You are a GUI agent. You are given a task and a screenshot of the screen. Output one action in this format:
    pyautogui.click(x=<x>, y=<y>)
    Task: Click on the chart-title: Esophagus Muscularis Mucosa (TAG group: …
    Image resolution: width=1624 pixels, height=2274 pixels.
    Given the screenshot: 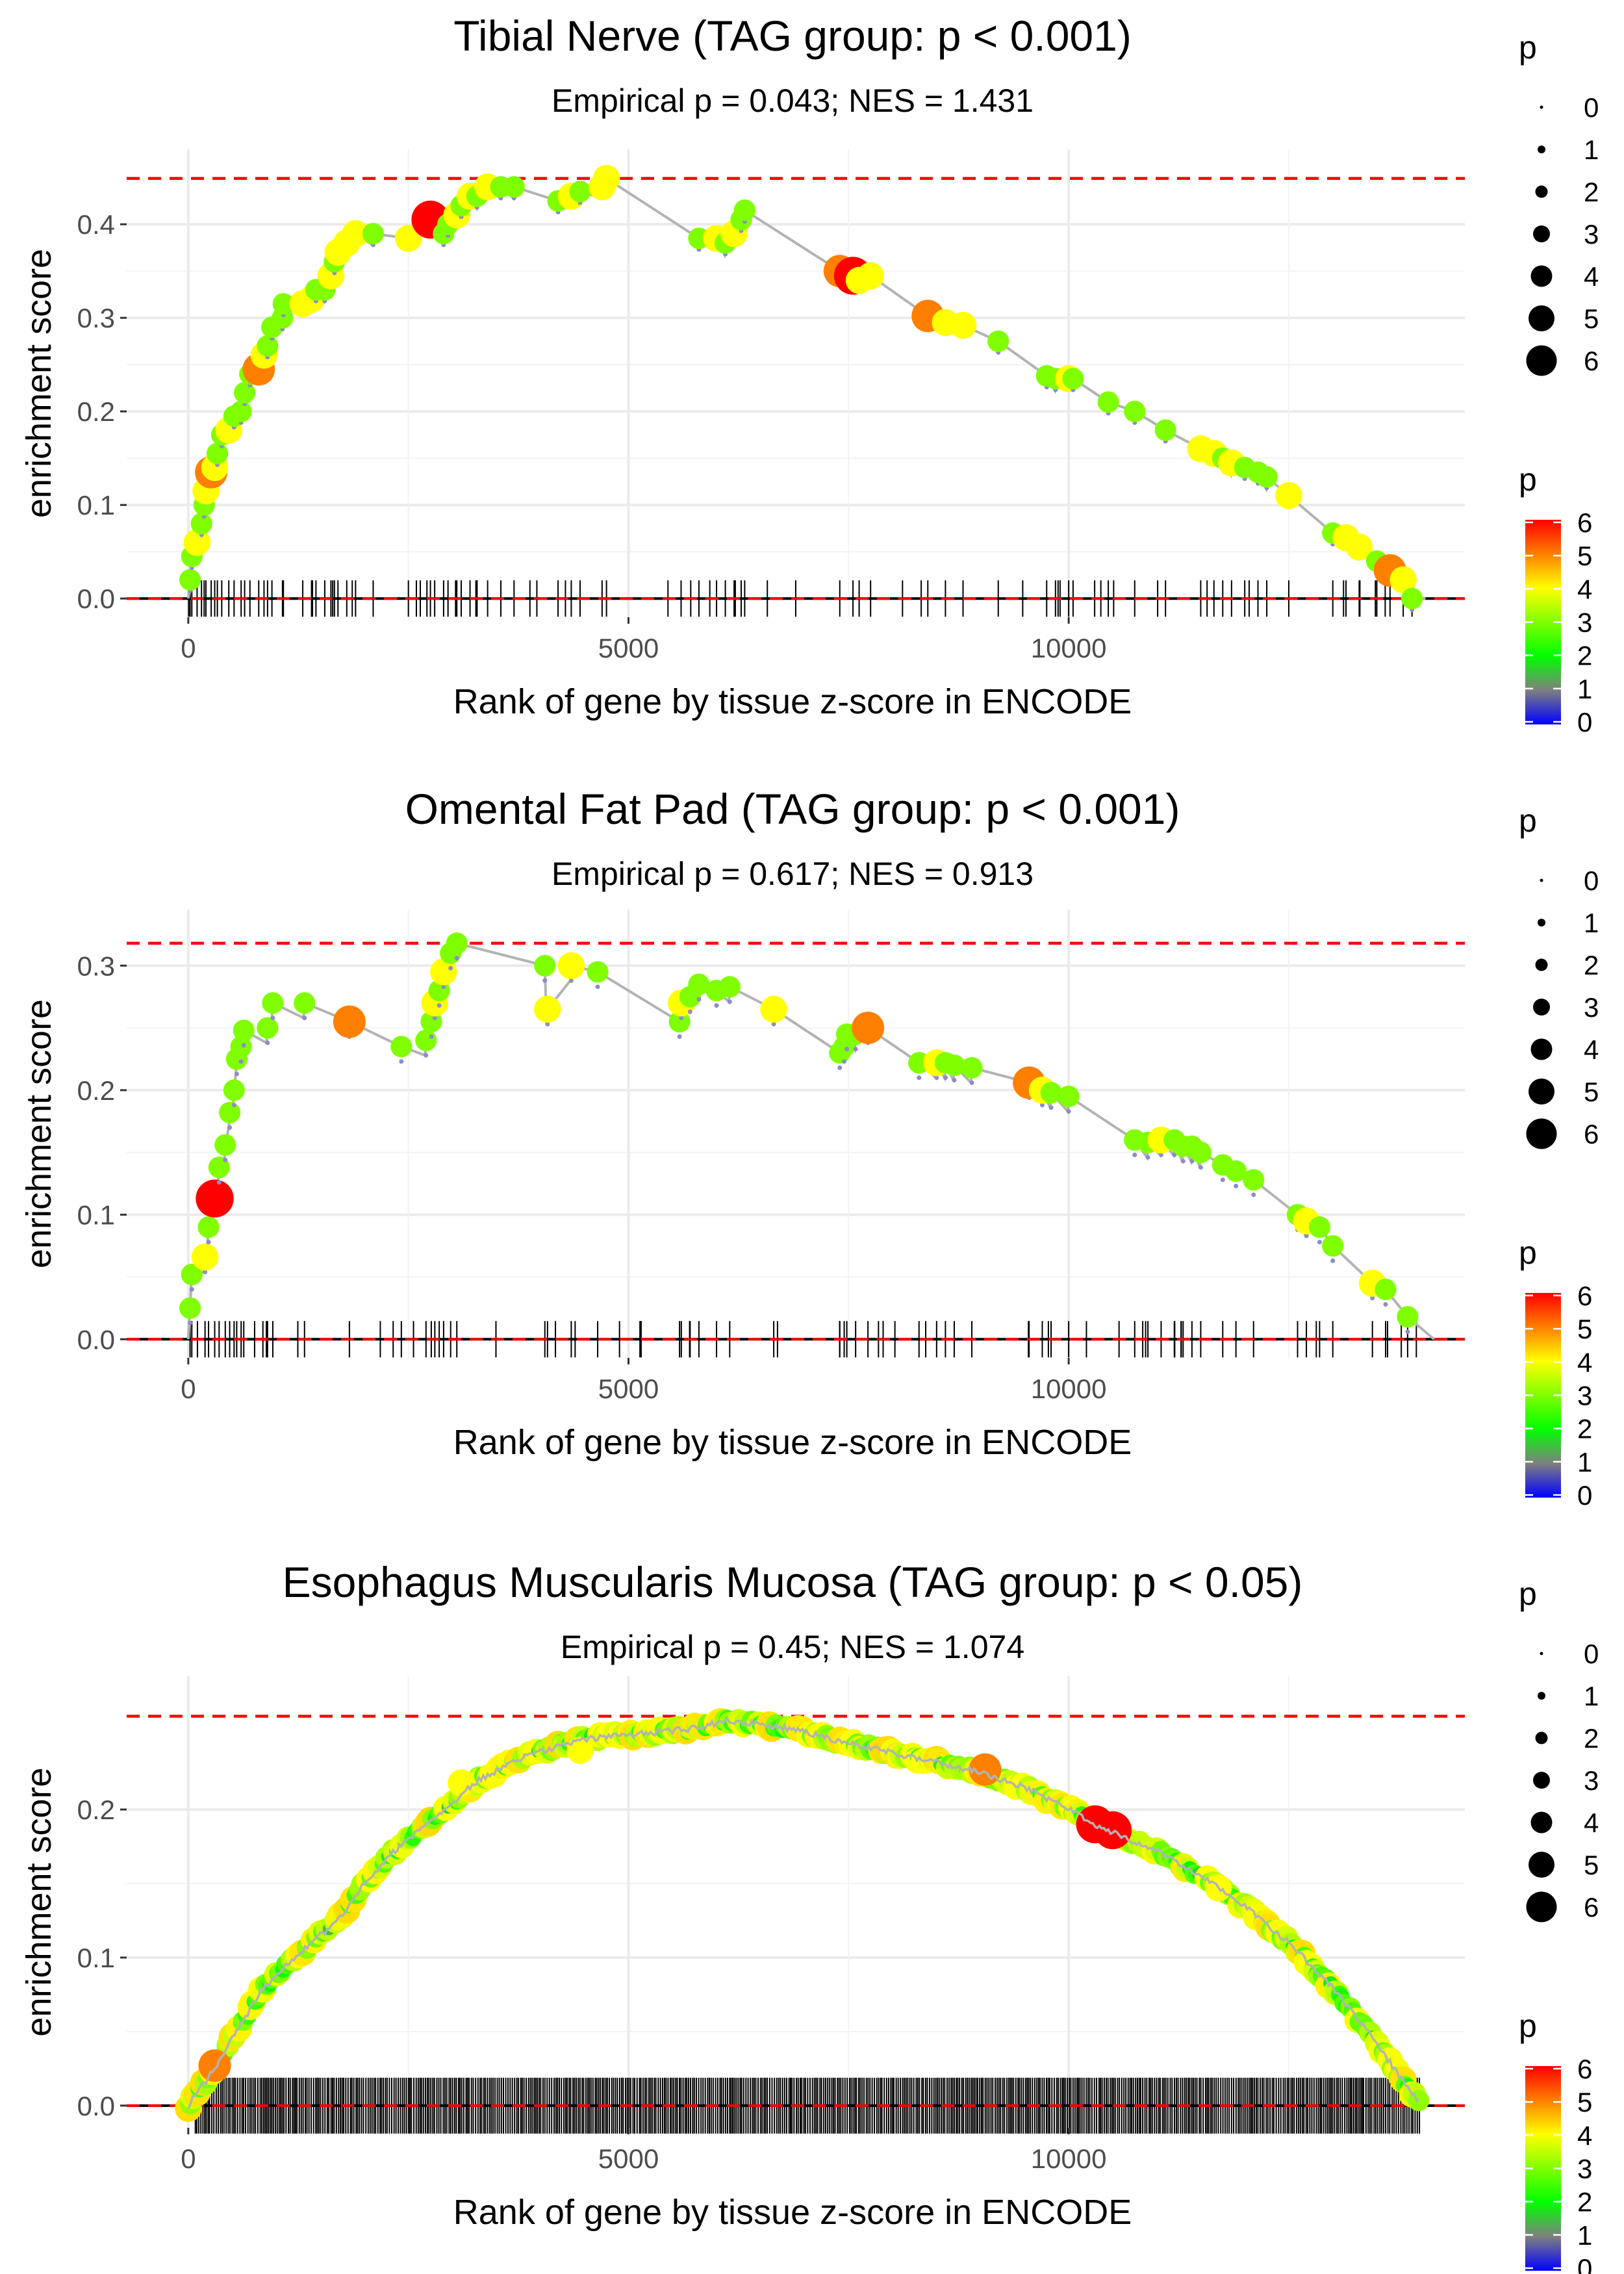 What is the action you would take?
    pyautogui.click(x=793, y=1582)
    